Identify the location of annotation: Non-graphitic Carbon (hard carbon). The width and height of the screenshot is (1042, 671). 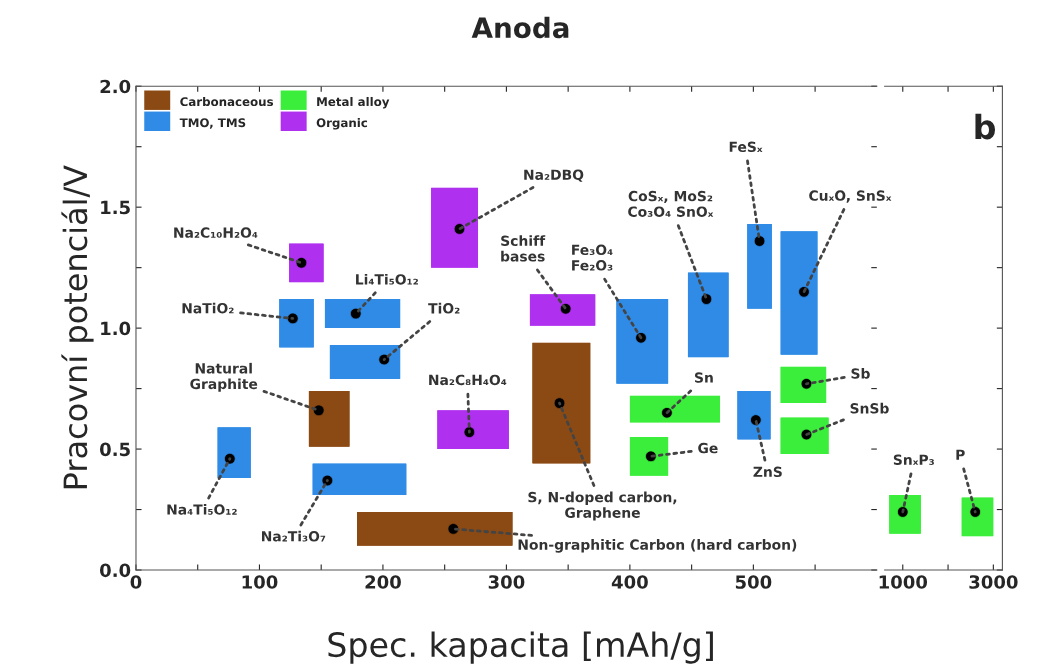
(657, 546).